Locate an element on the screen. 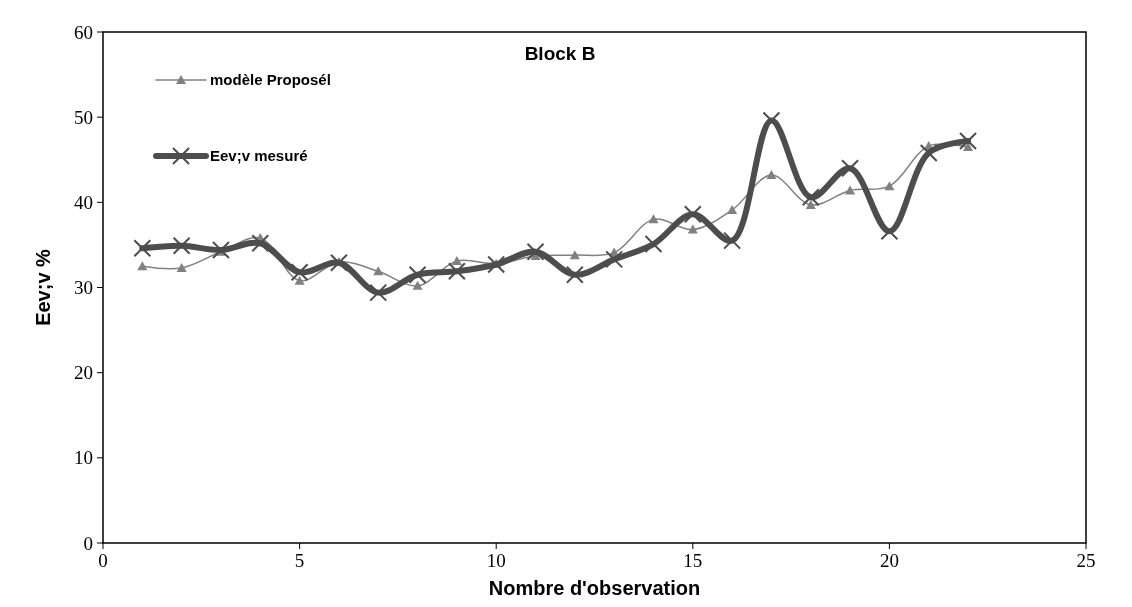  text: Block B is located at coordinates (560, 53).